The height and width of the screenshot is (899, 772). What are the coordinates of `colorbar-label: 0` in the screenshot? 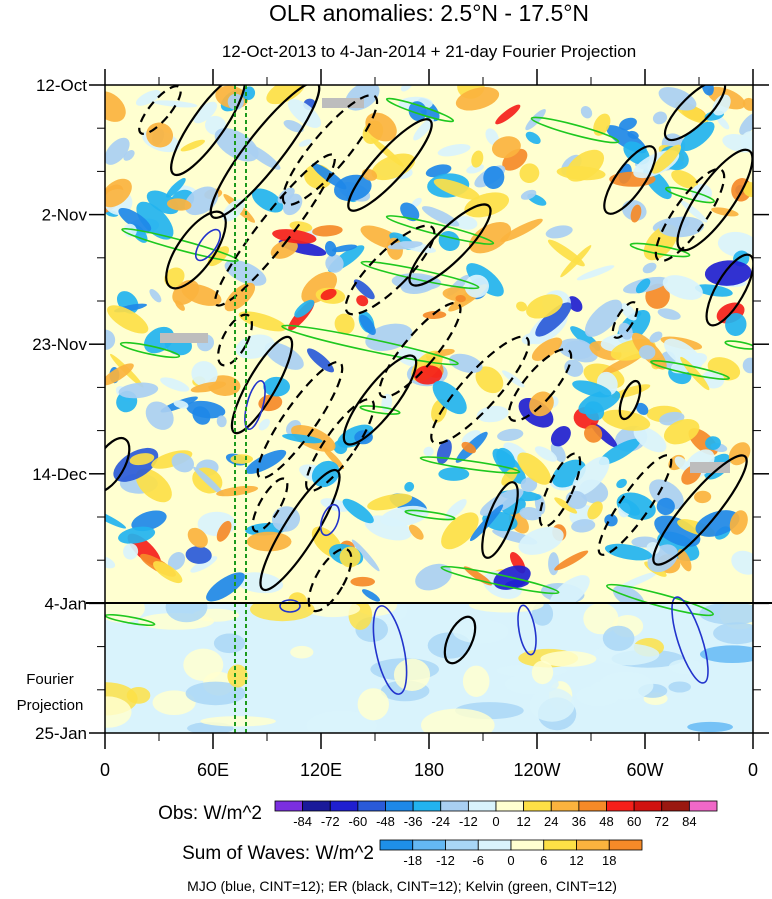 It's located at (510, 860).